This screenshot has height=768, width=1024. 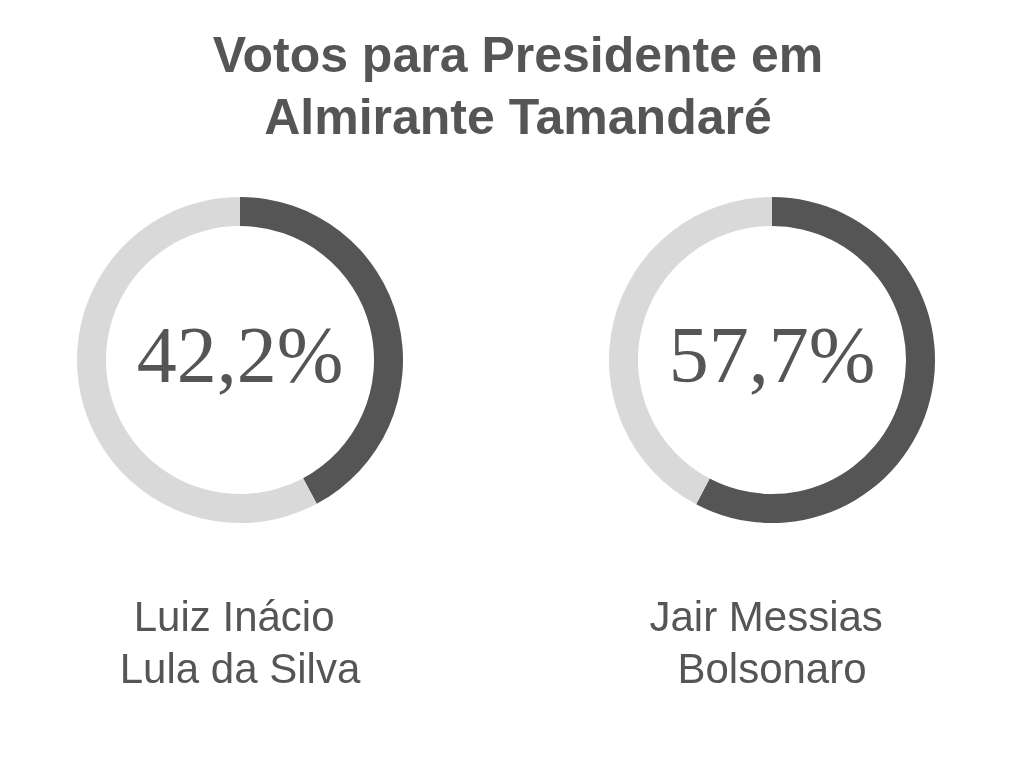 What do you see at coordinates (518, 86) in the screenshot?
I see `text: Votos para Presidente em Almirante Tamandaré` at bounding box center [518, 86].